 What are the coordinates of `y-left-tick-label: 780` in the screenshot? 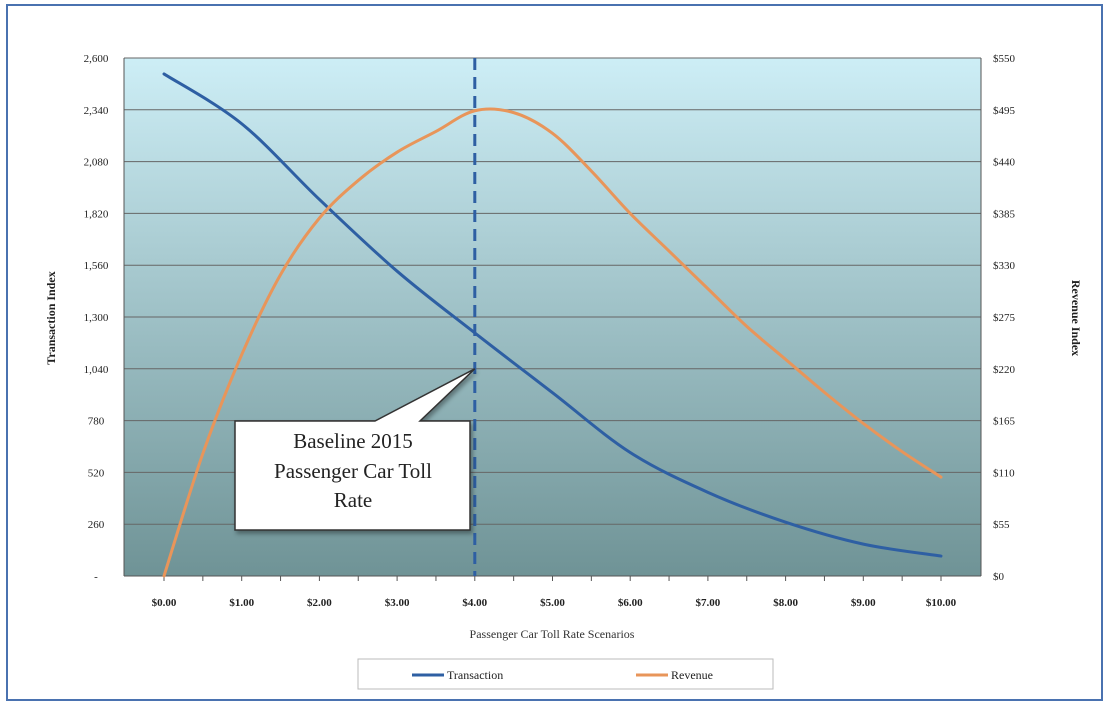 It's located at (96, 422).